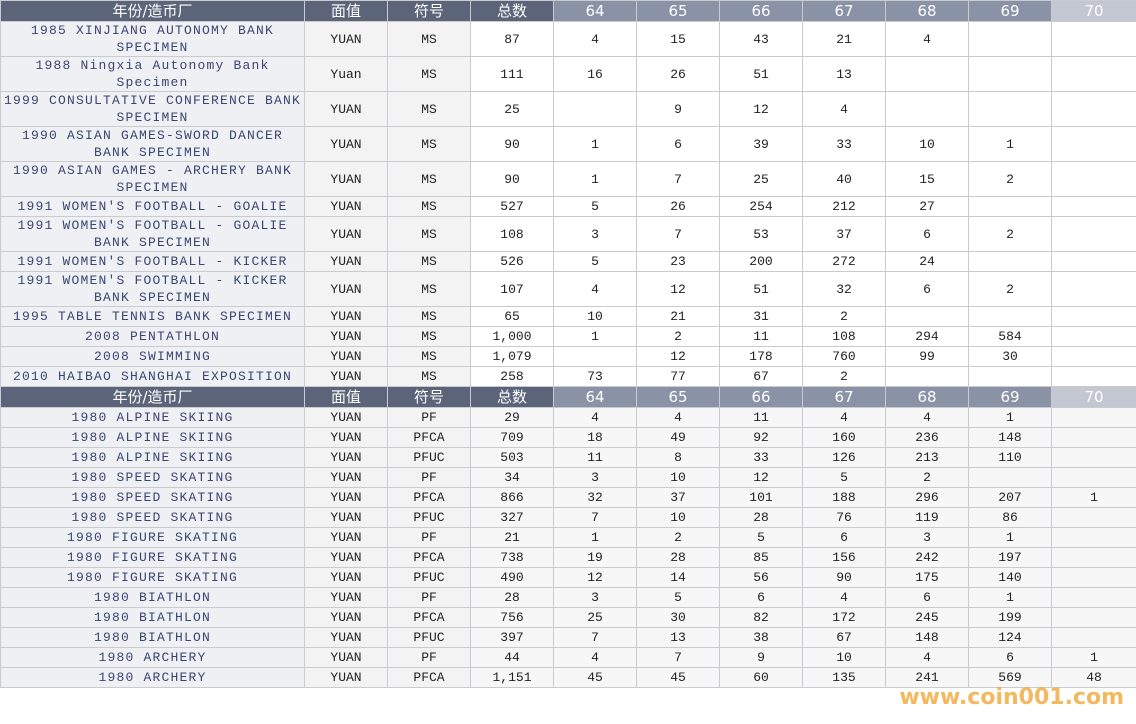 This screenshot has width=1136, height=724. Describe the element at coordinates (512, 537) in the screenshot. I see `cell: 21` at that location.